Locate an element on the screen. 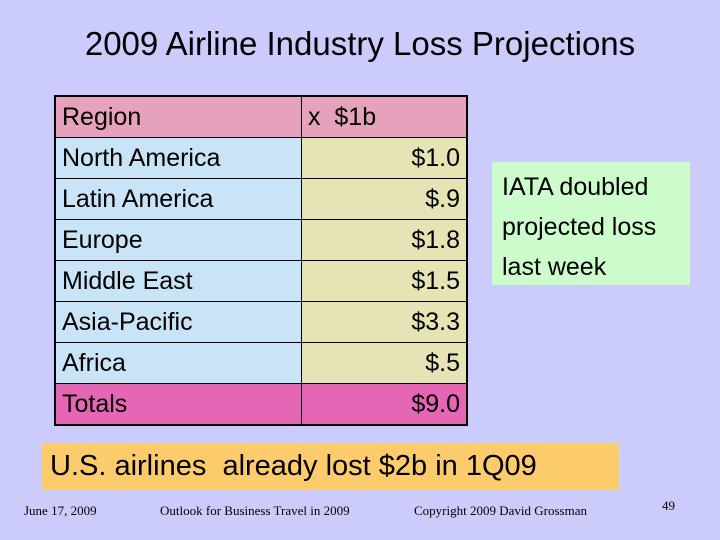  table-row: Africa $.5 is located at coordinates (261, 363).